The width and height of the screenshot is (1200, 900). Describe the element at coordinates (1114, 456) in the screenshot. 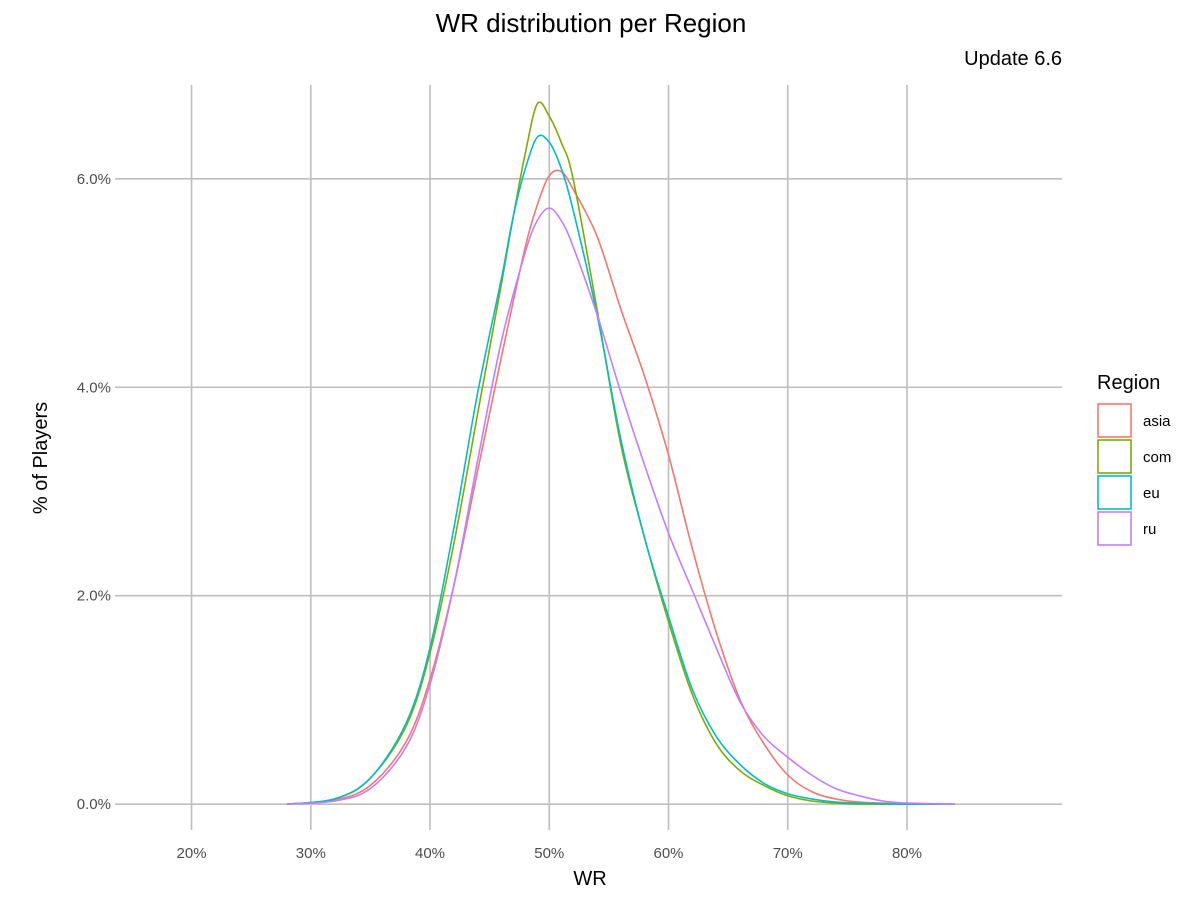

I see `legend-key-com` at that location.